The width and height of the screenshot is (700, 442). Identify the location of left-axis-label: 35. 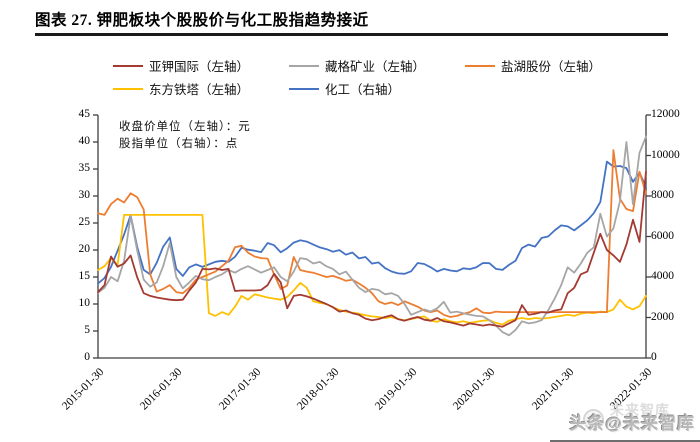
(84, 168).